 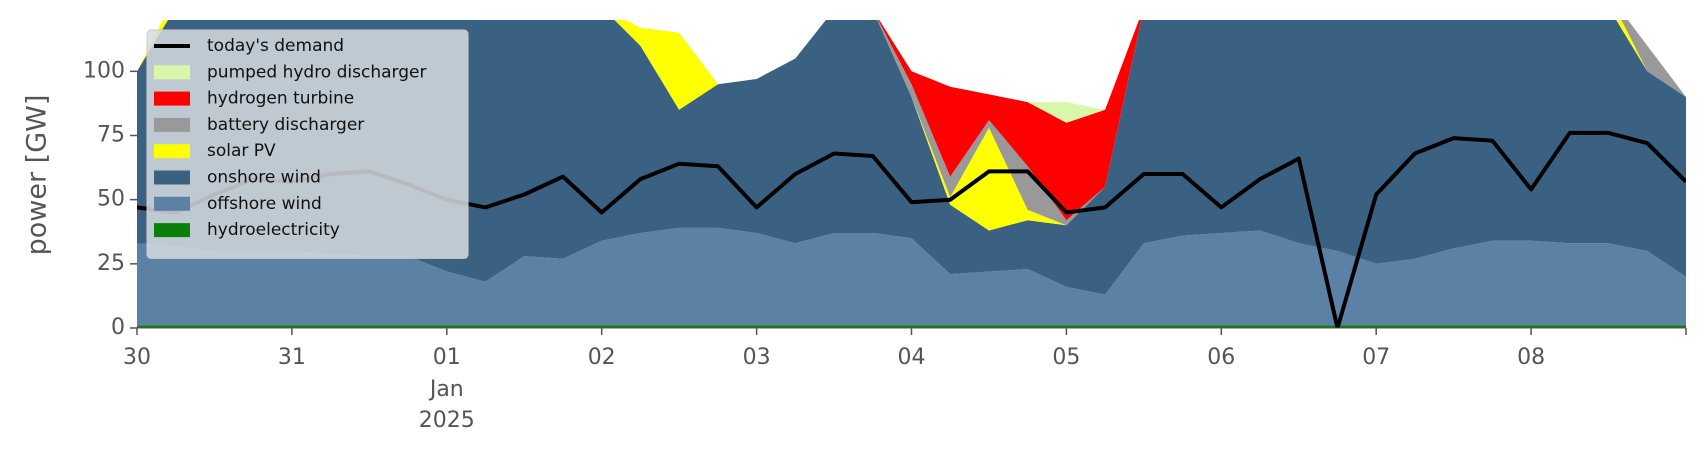 What do you see at coordinates (1531, 357) in the screenshot?
I see `x-tick-label: 08` at bounding box center [1531, 357].